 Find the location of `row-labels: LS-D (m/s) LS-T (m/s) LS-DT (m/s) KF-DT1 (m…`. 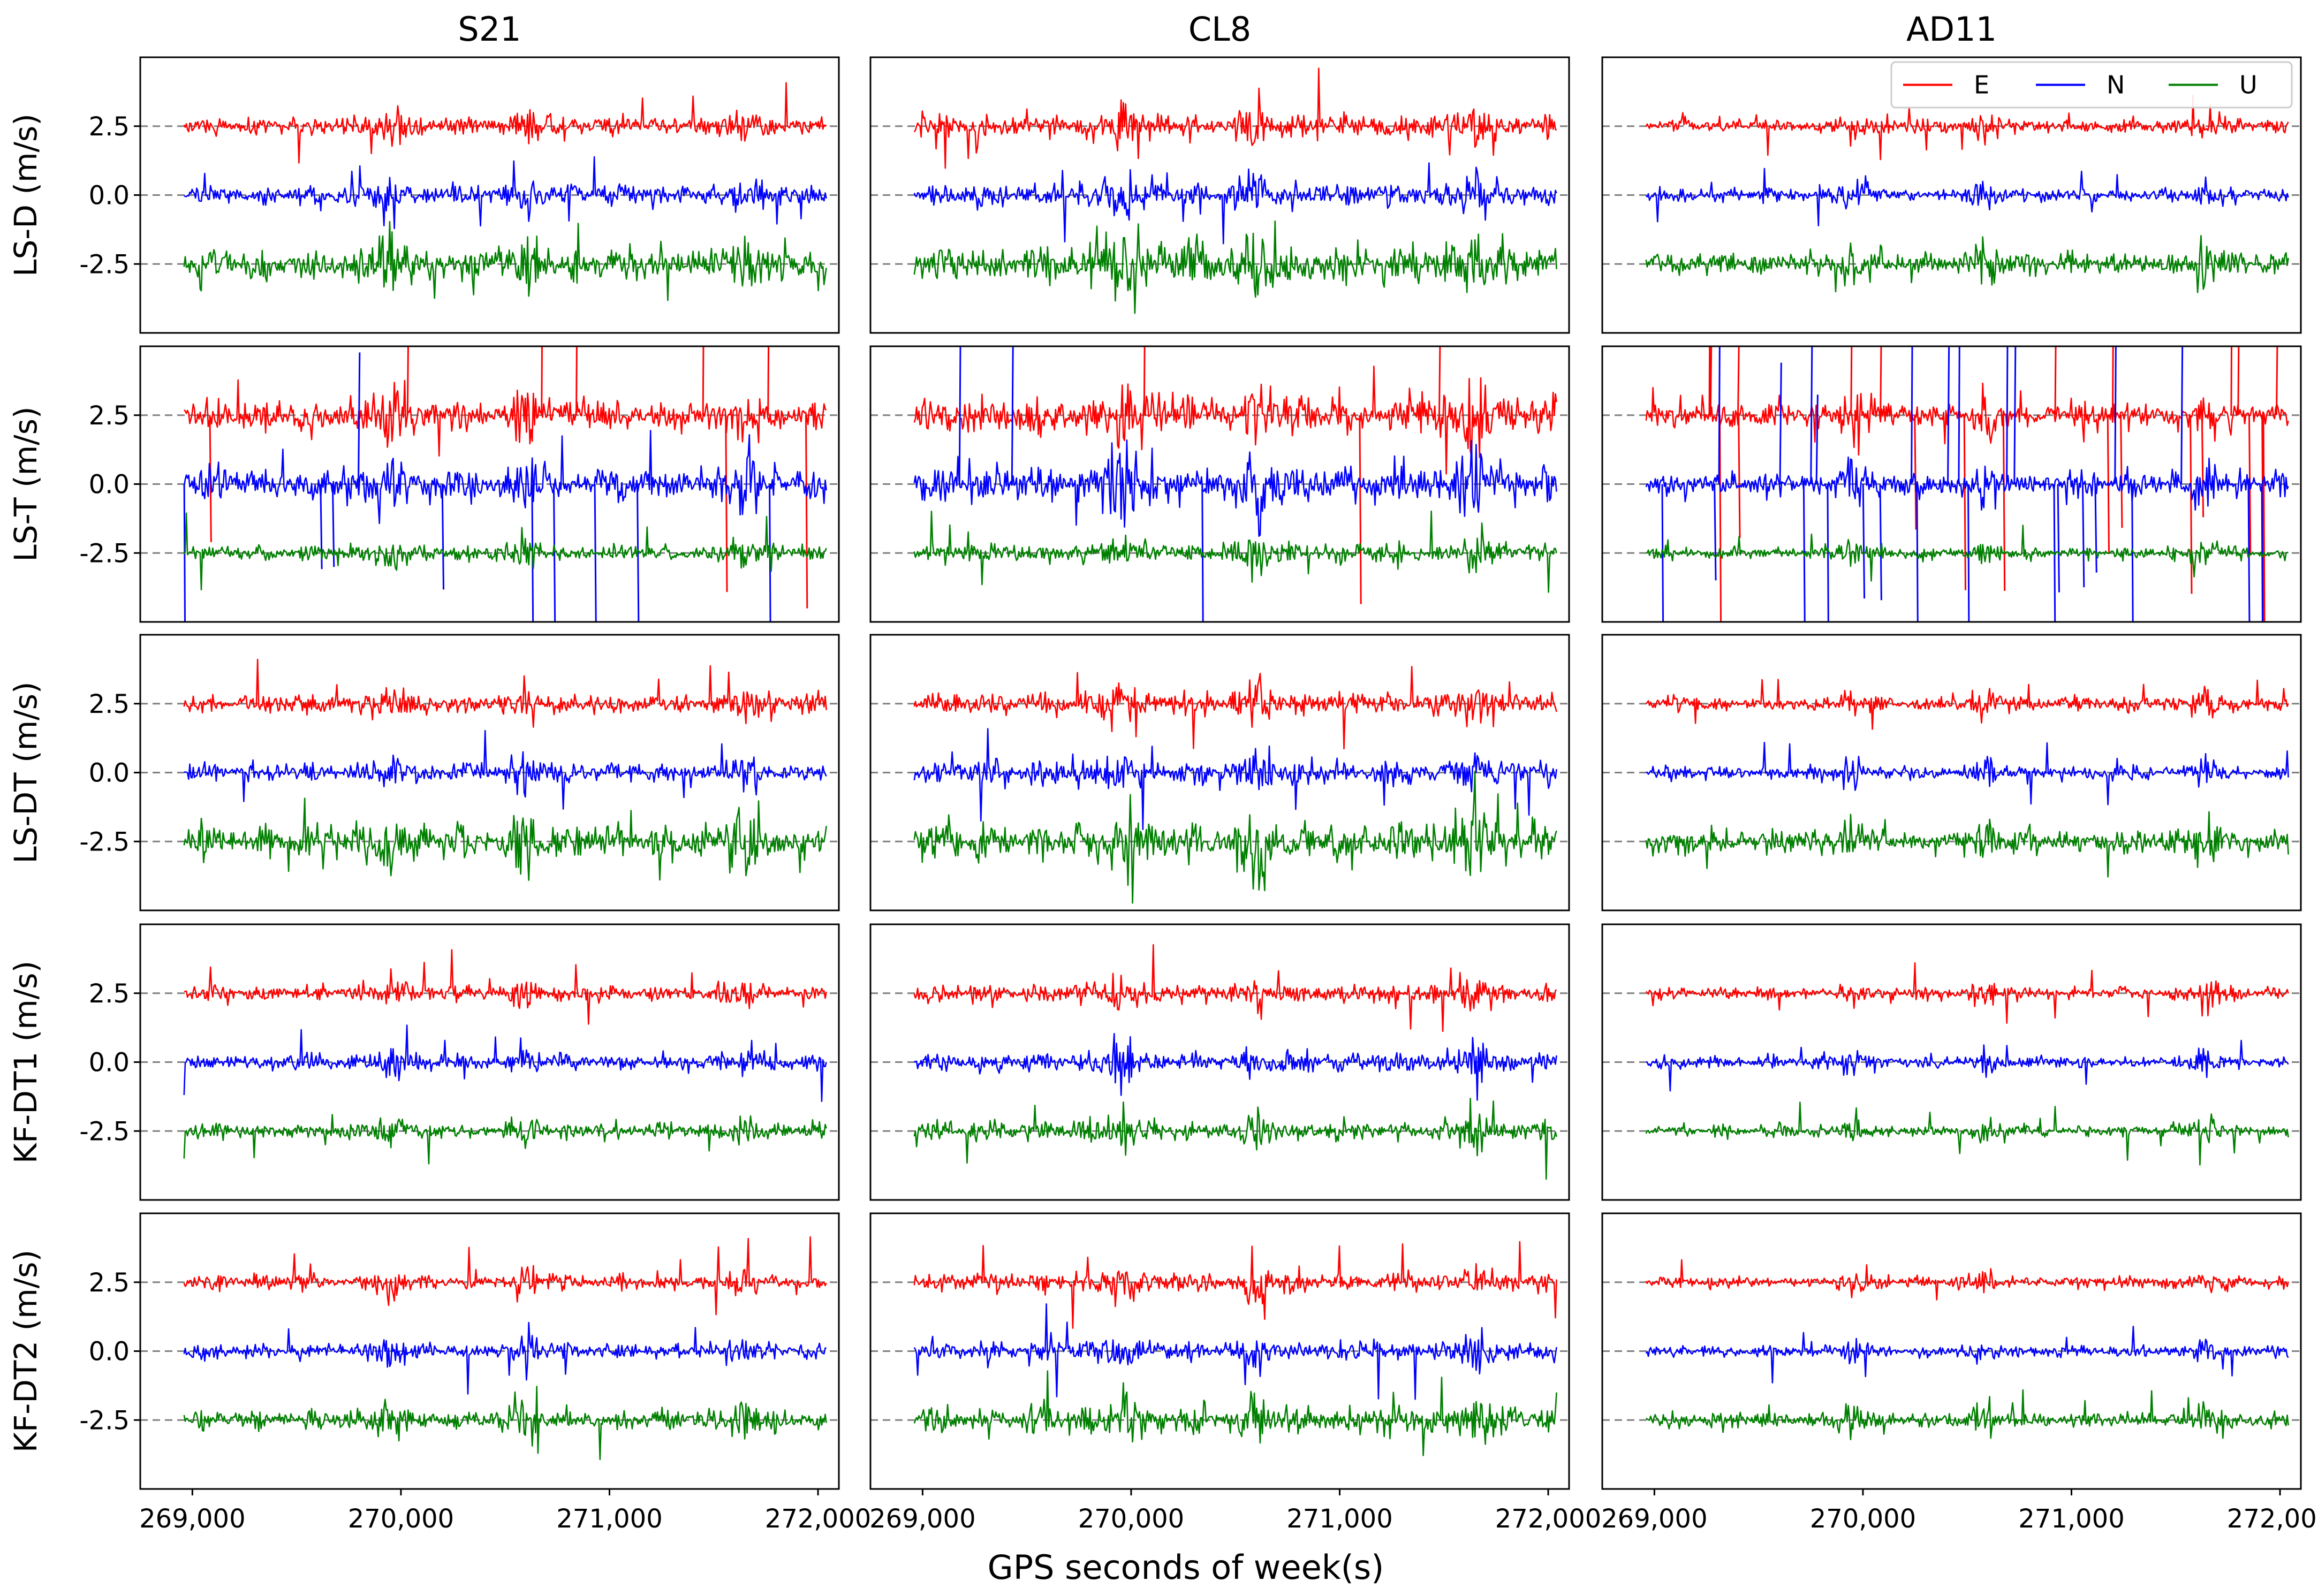

row-labels: LS-D (m/s) LS-T (m/s) LS-DT (m/s) KF-DT1 (m… is located at coordinates (25, 783).